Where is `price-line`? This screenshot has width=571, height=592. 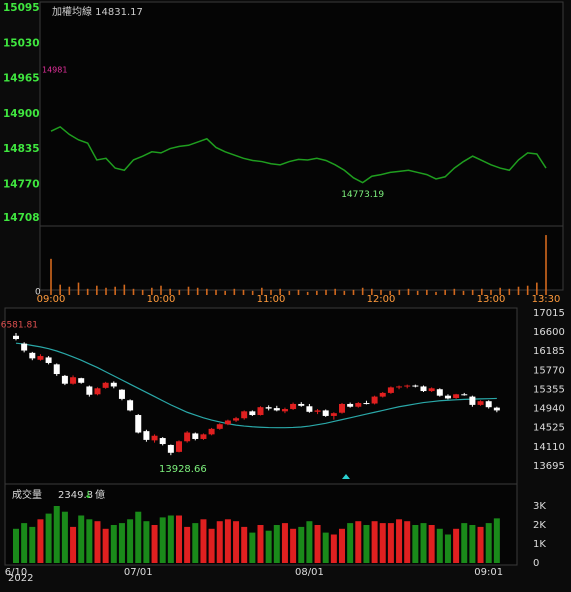 price-line is located at coordinates (298, 154).